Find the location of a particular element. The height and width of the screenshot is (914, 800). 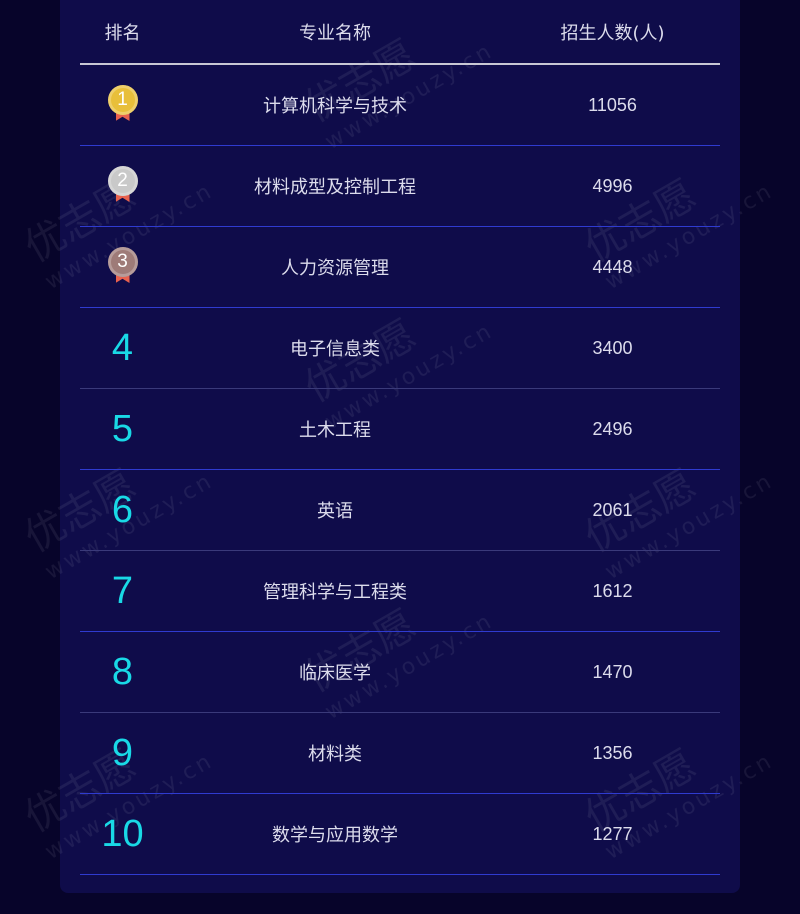

rank-number: 6 is located at coordinates (122, 509).